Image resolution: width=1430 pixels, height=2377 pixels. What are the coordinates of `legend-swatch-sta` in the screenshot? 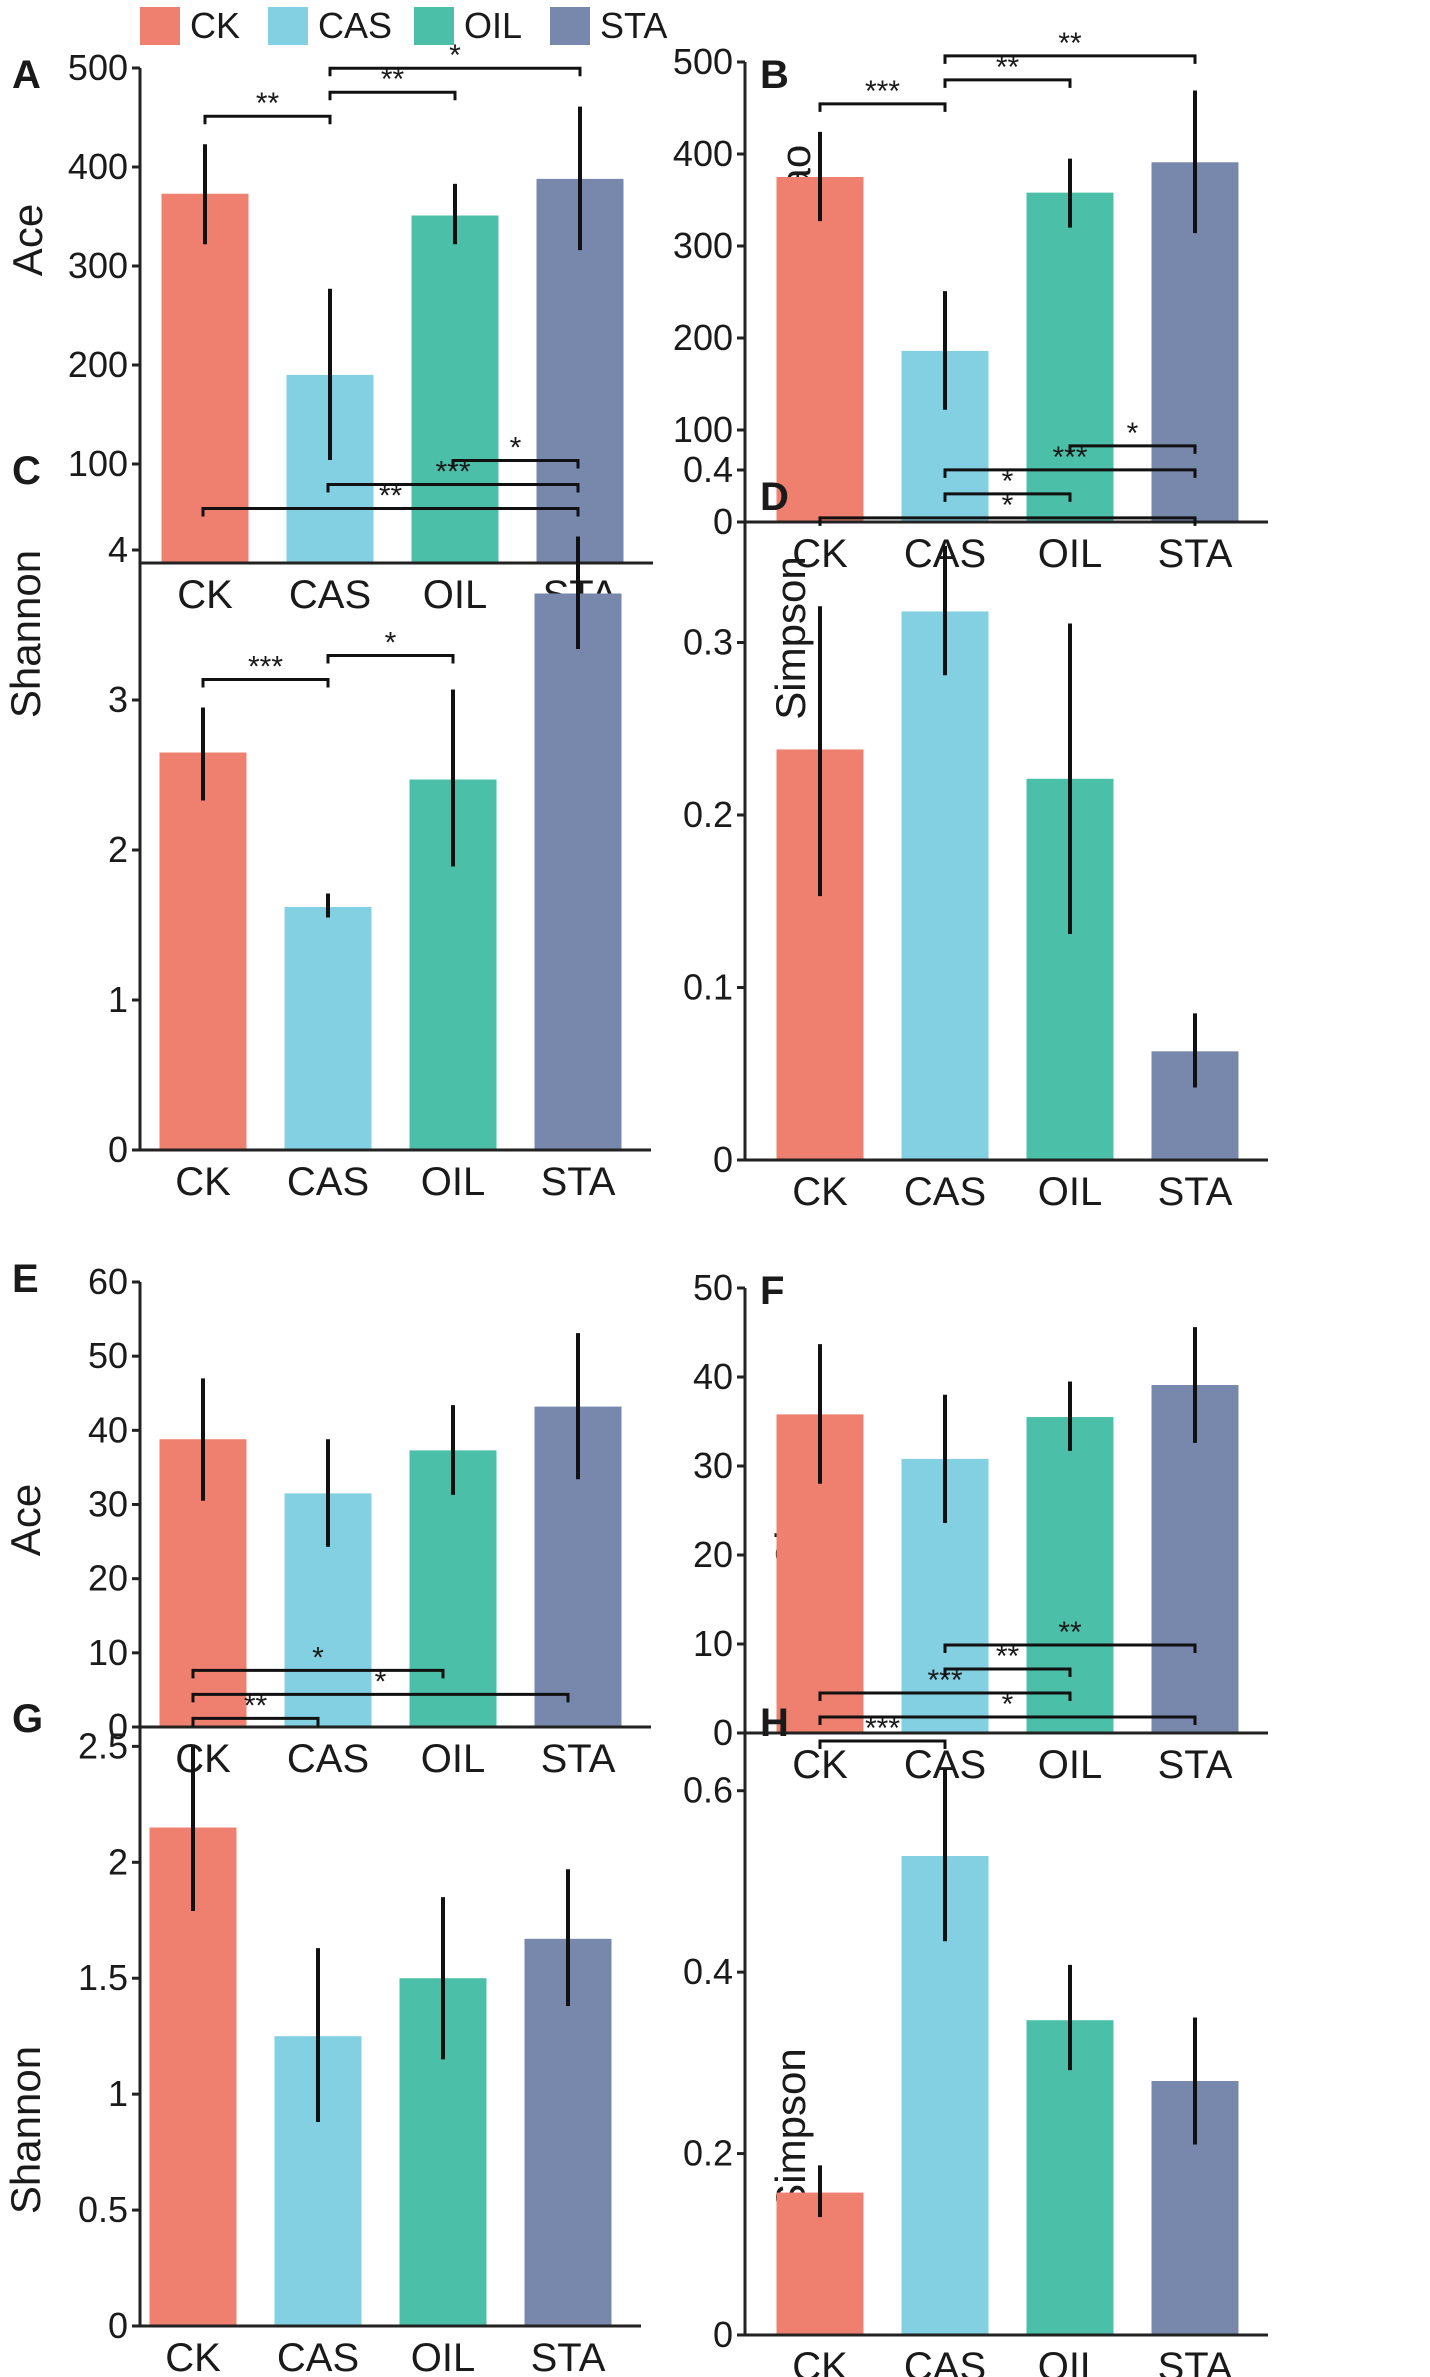 It's located at (570, 26).